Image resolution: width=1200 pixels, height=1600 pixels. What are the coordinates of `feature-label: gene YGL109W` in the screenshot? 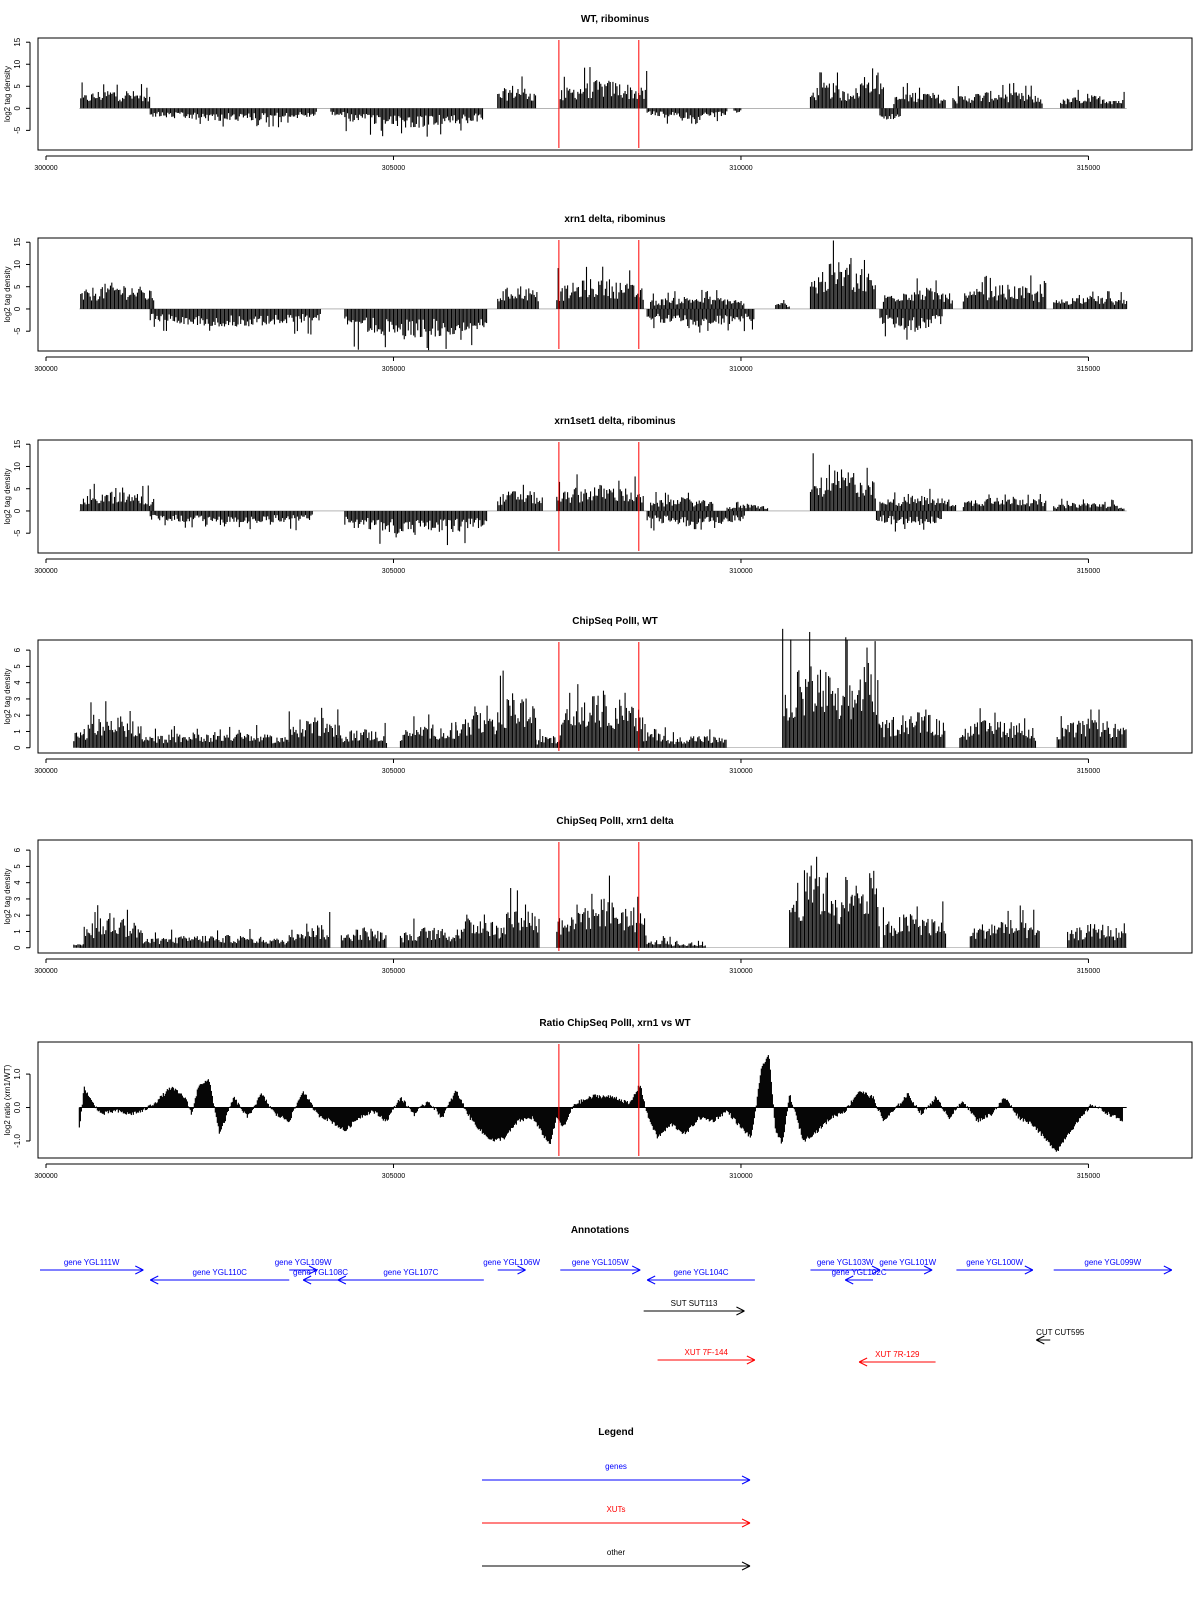 It's located at (303, 1262).